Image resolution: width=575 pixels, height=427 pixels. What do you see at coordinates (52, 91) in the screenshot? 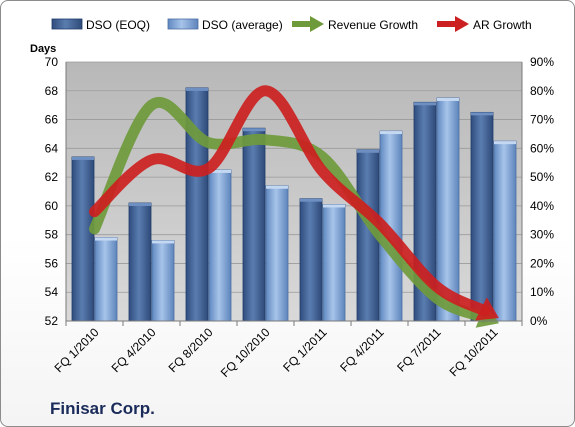
I see `y-tick-label-8: 68` at bounding box center [52, 91].